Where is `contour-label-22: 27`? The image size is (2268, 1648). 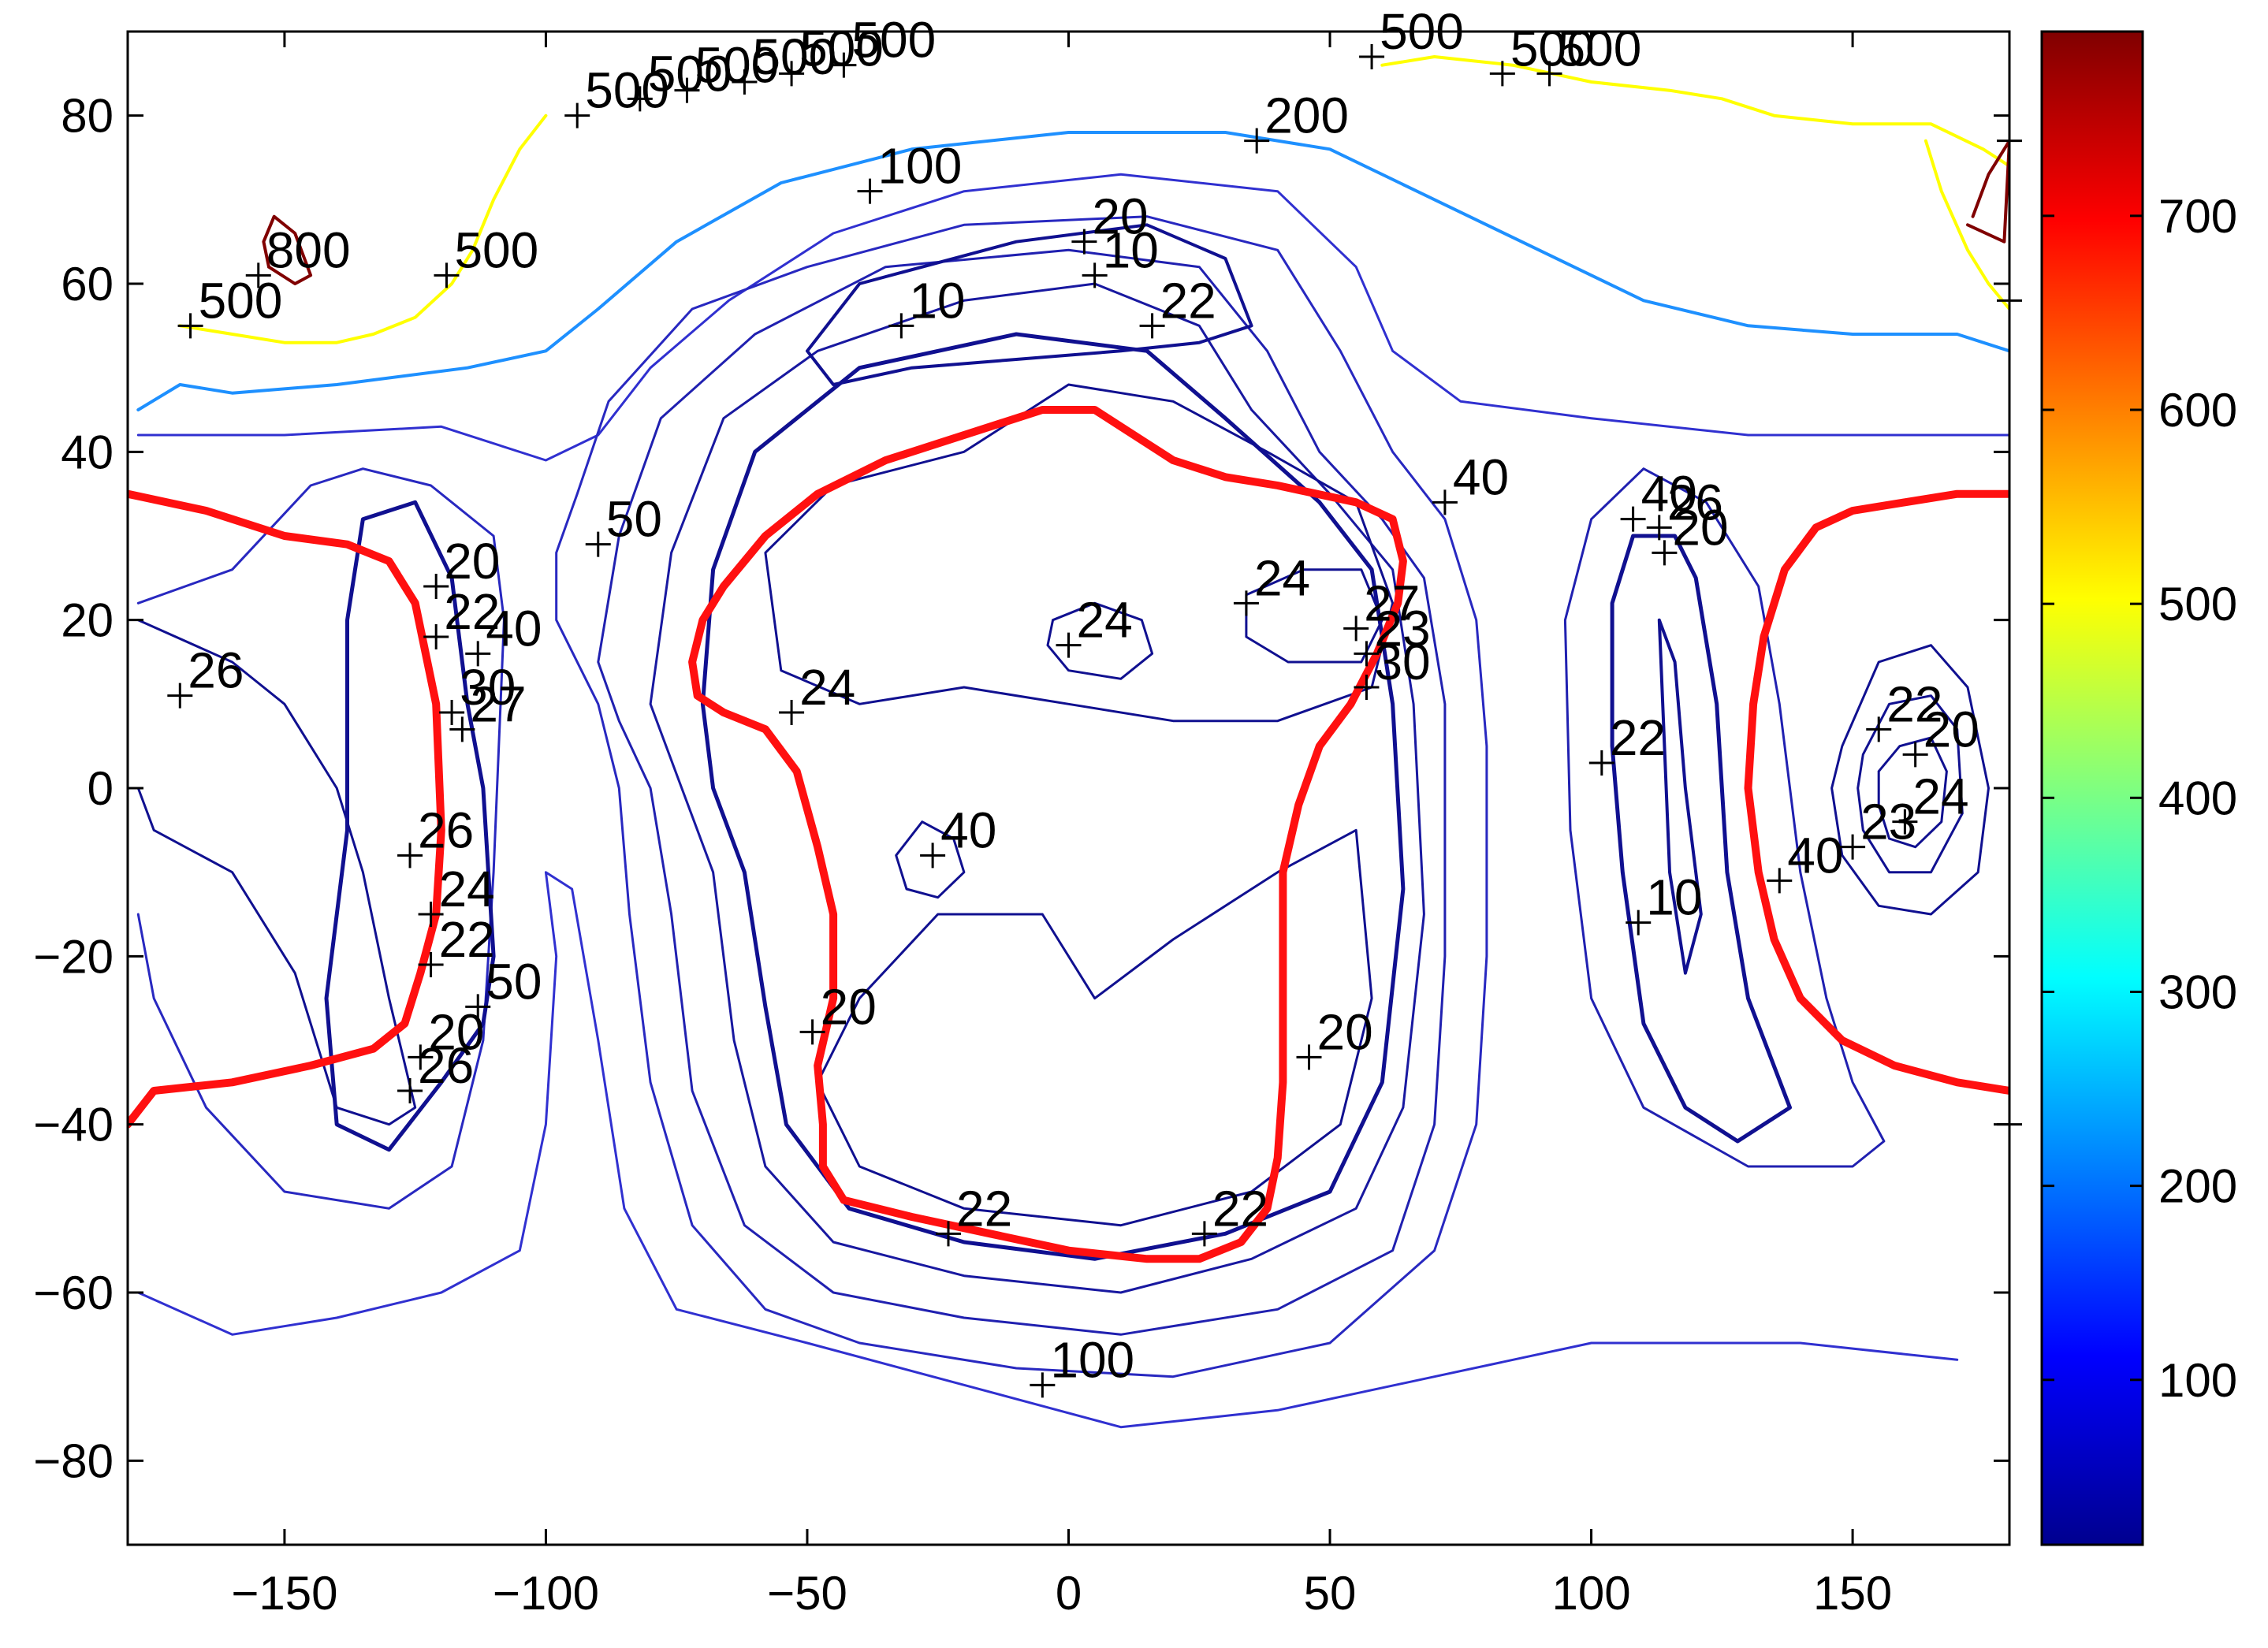
contour-label-22: 27 is located at coordinates (1392, 603).